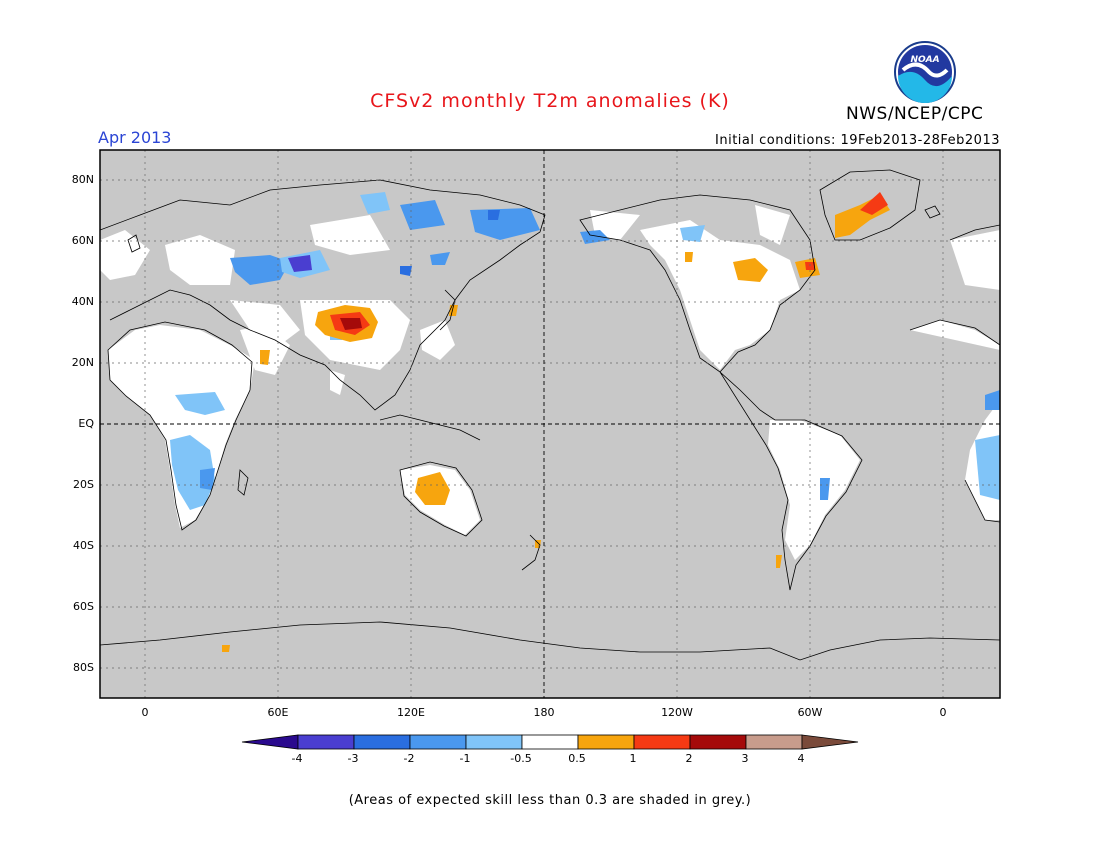  What do you see at coordinates (544, 712) in the screenshot?
I see `lon-label-180: 180` at bounding box center [544, 712].